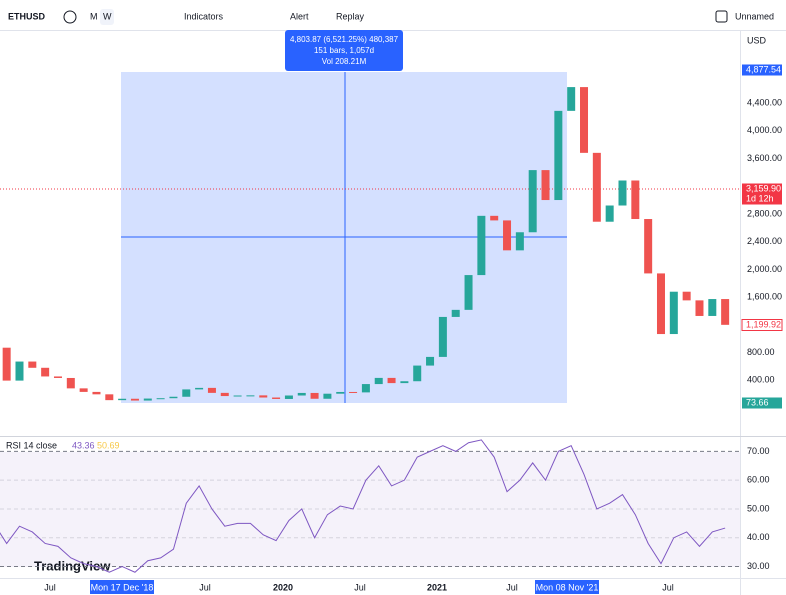 This screenshot has width=786, height=595. Describe the element at coordinates (758, 451) in the screenshot. I see `rsi-tick-label: 70.00` at that location.